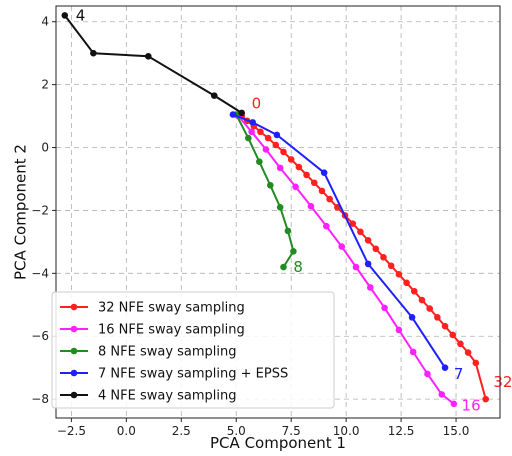 Image resolution: width=512 pixels, height=456 pixels. What do you see at coordinates (171, 308) in the screenshot?
I see `legend-label: 32 NFE sway sampling` at bounding box center [171, 308].